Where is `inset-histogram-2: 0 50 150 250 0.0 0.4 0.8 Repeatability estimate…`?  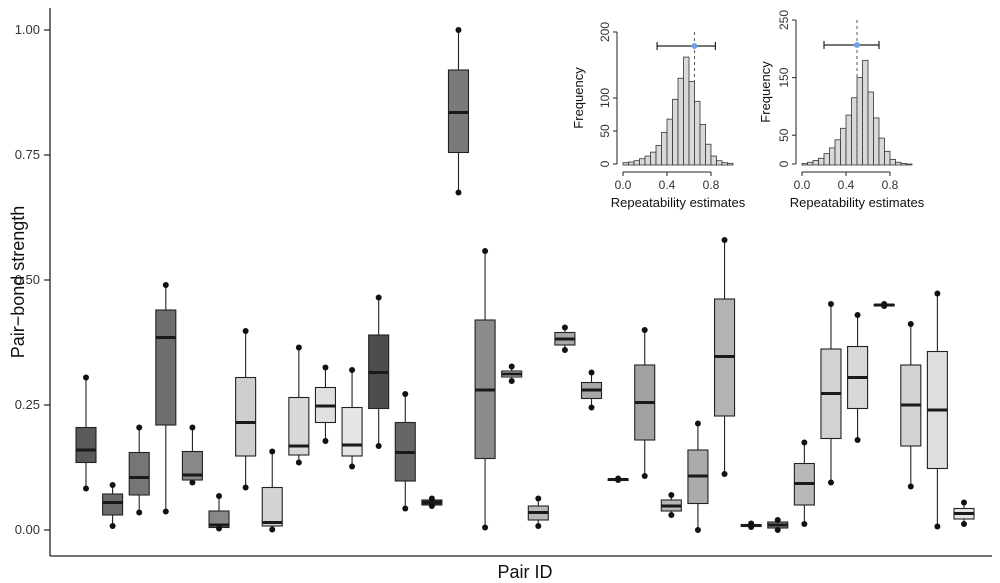 inset-histogram-2: 0 50 150 250 0.0 0.4 0.8 Repeatability estimate… is located at coordinates (841, 110).